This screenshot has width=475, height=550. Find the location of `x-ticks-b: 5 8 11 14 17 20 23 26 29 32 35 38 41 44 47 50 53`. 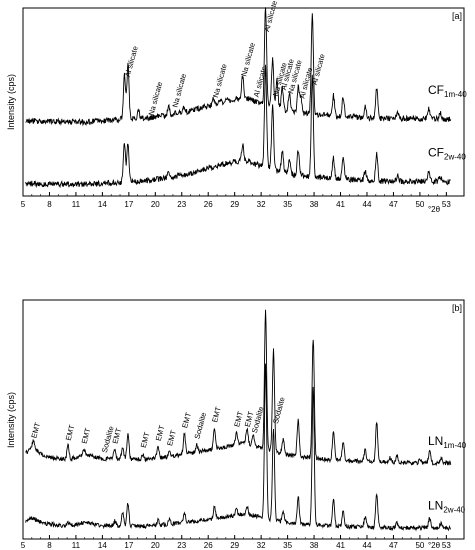

x-ticks-b: 5 8 11 14 17 20 23 26 29 32 35 38 41 44 47 50 53 is located at coordinates (236, 542).